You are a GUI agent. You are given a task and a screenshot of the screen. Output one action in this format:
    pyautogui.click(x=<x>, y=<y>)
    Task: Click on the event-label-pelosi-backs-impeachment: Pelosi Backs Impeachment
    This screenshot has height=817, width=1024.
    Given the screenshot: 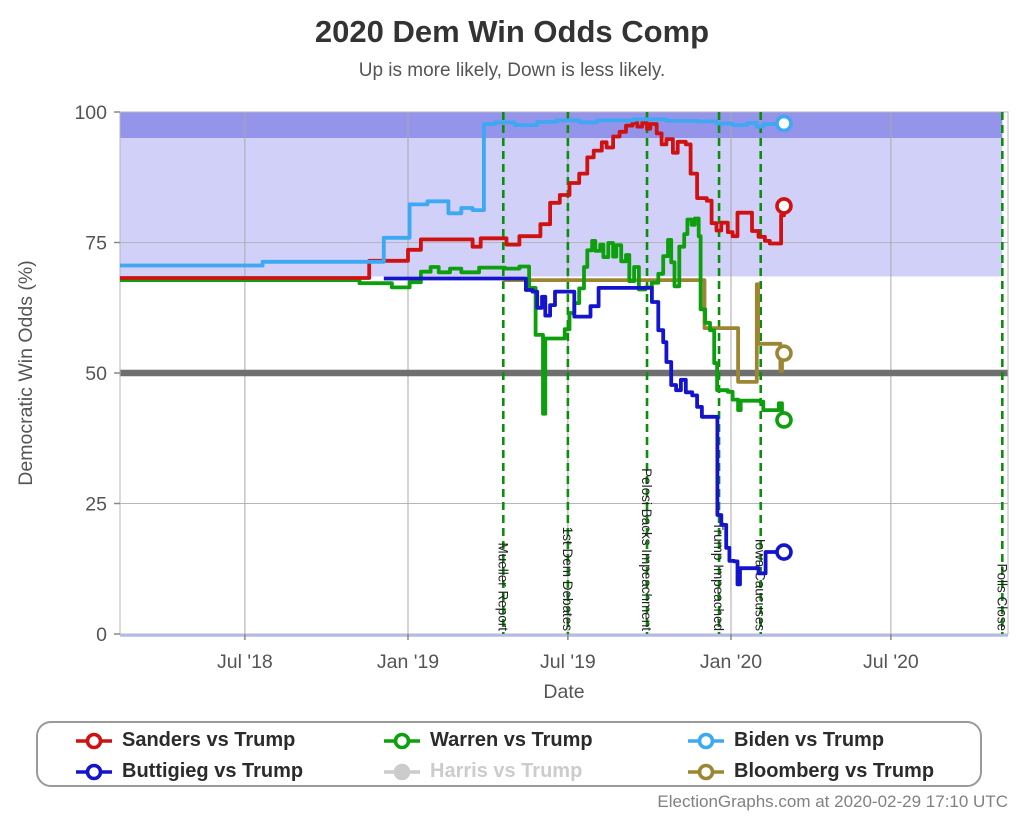 What is the action you would take?
    pyautogui.click(x=646, y=549)
    